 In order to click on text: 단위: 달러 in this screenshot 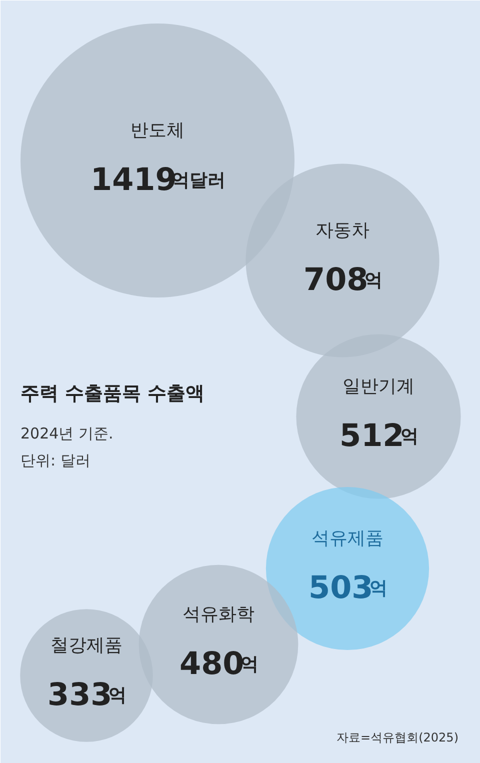, I will do `click(55, 461)`.